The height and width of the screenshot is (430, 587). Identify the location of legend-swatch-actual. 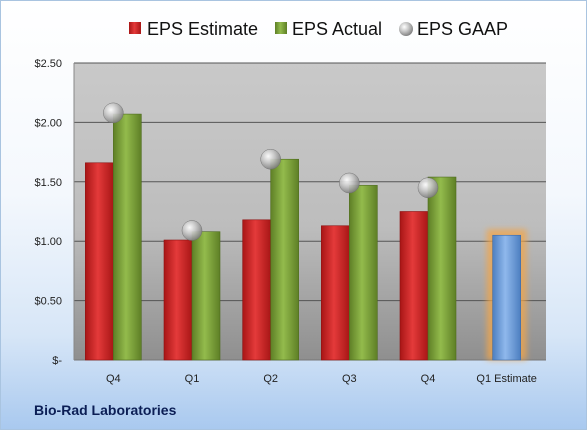
(281, 28).